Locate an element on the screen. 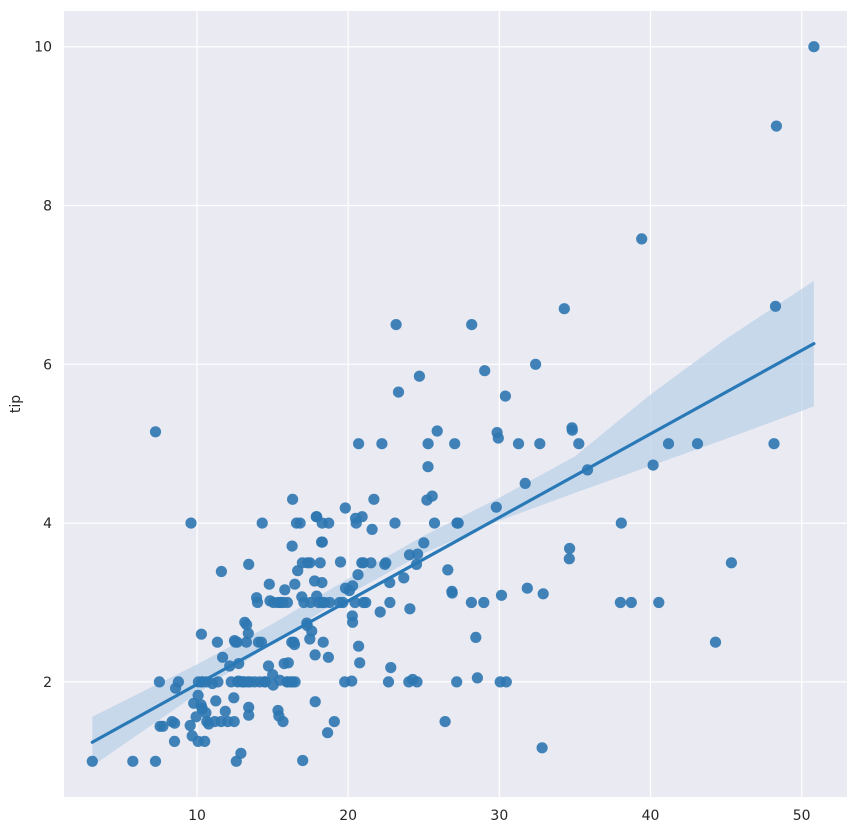 The width and height of the screenshot is (861, 829). y-tick-labels: 2 4 6 8 10 is located at coordinates (43, 365).